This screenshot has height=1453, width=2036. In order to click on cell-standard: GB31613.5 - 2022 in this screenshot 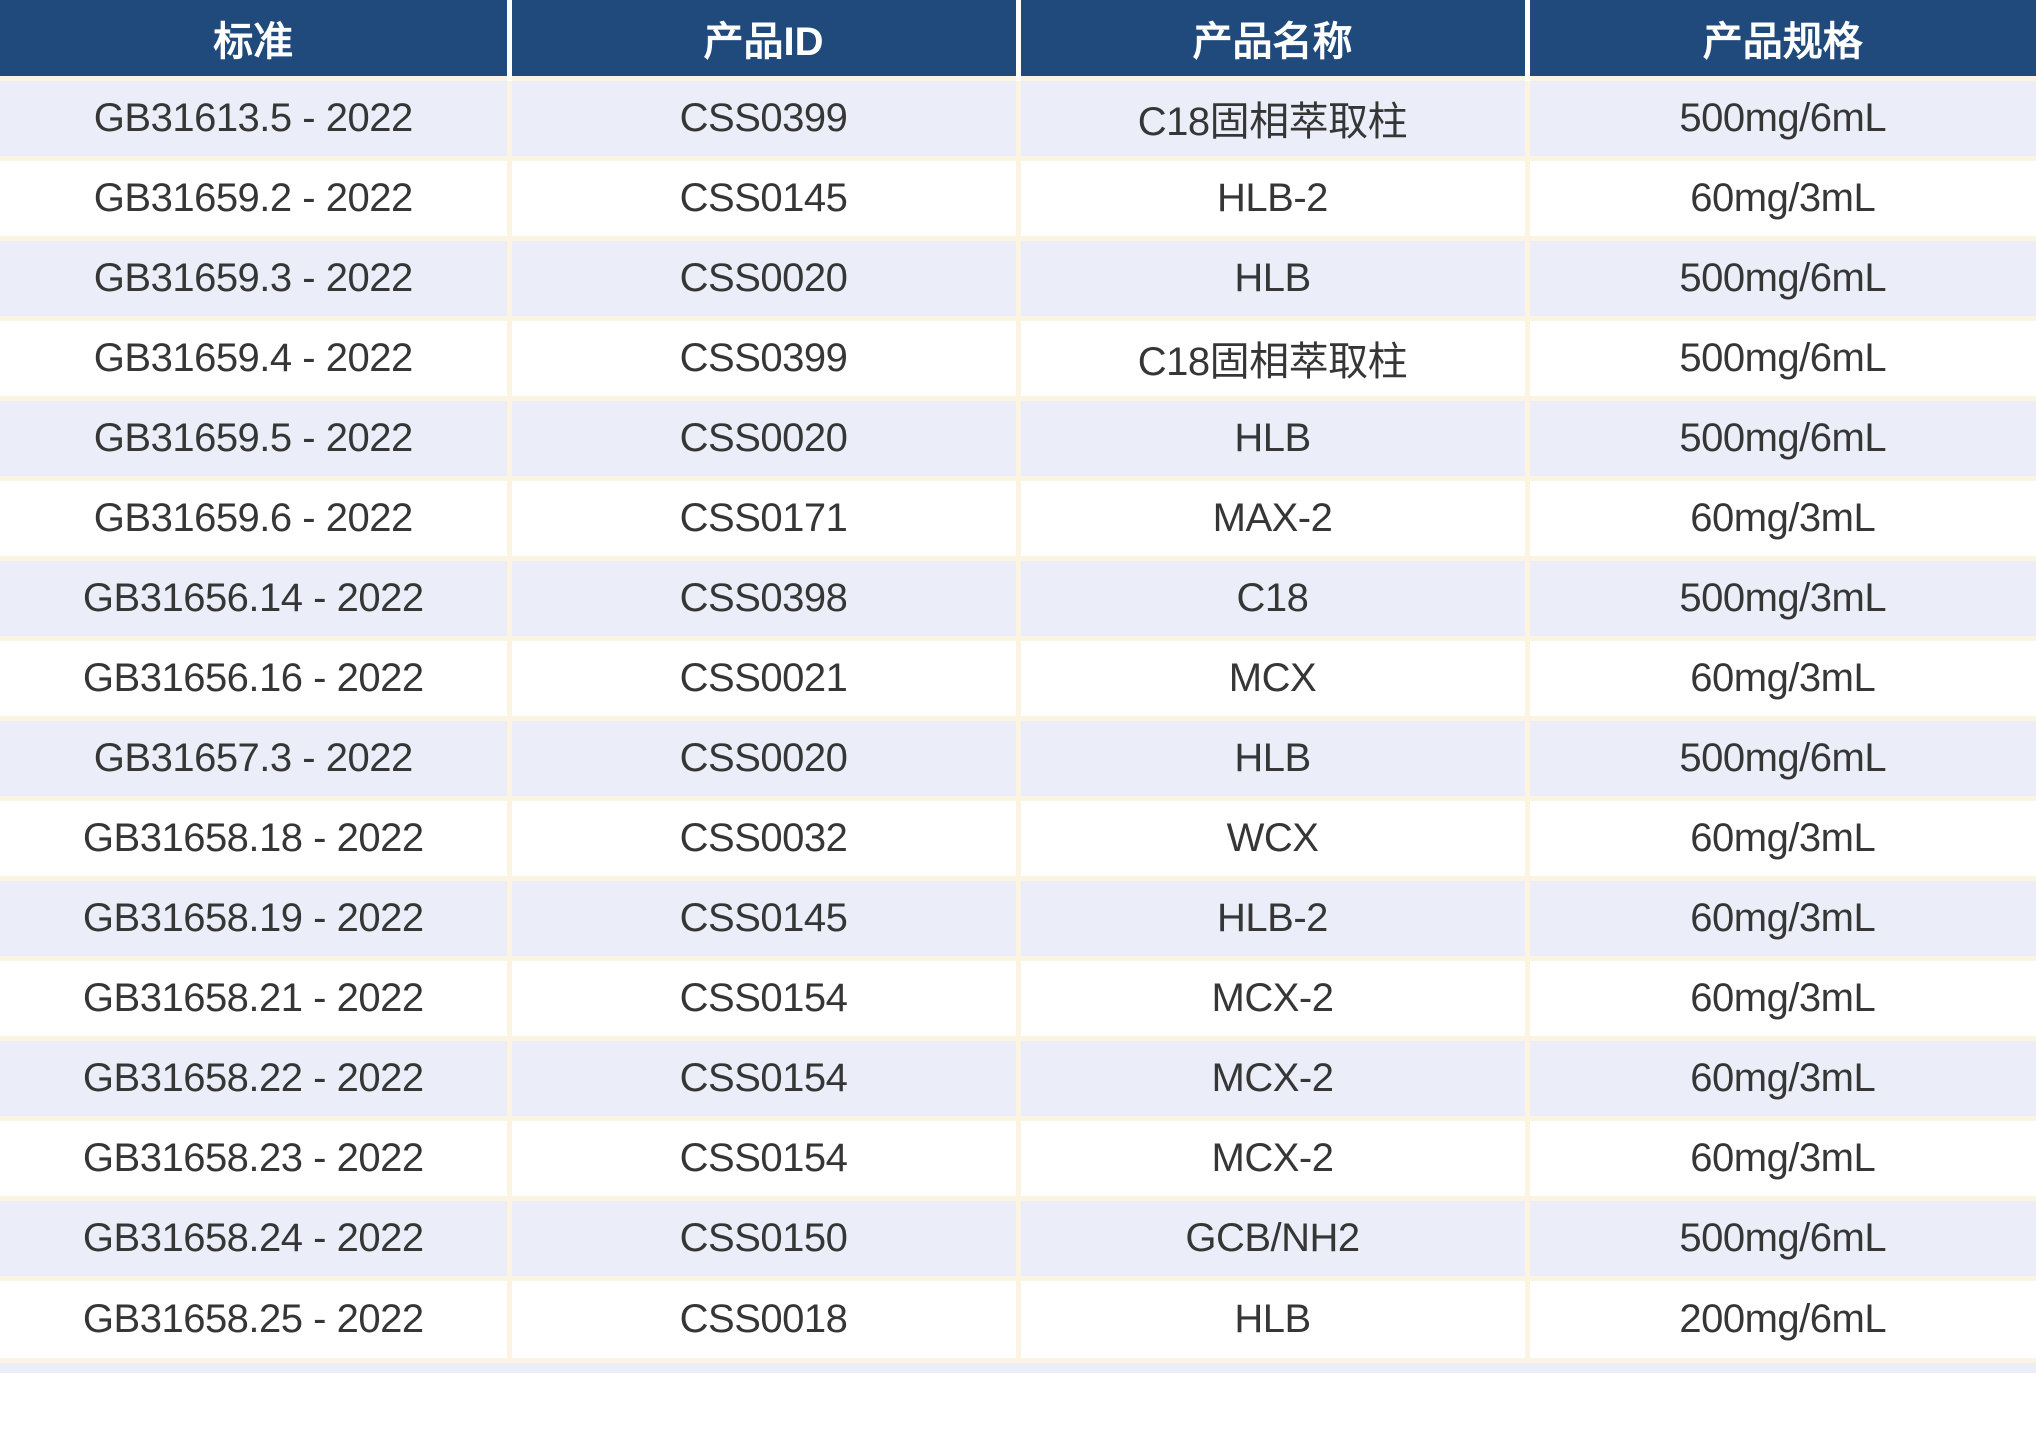, I will do `click(256, 116)`.